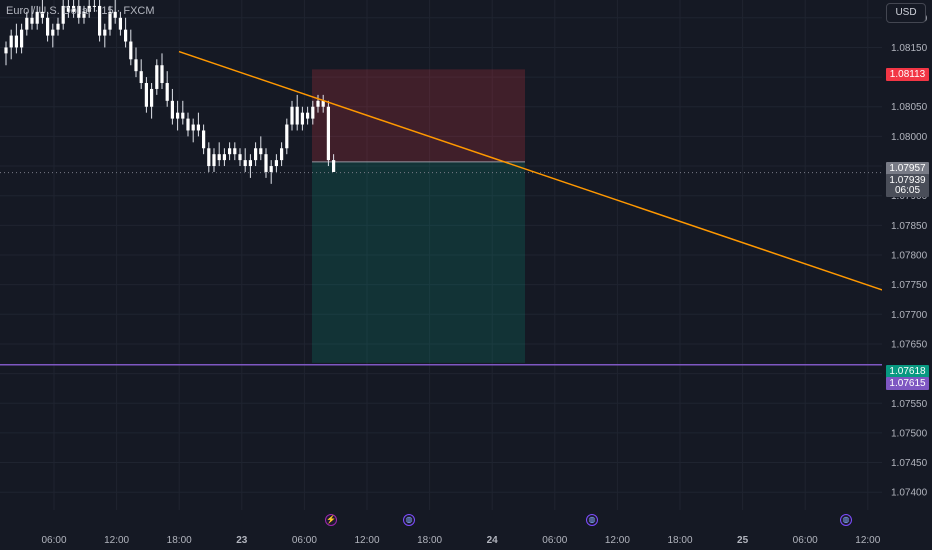 The height and width of the screenshot is (550, 932). What do you see at coordinates (907, 190) in the screenshot?
I see `countdown-tag: 06:05` at bounding box center [907, 190].